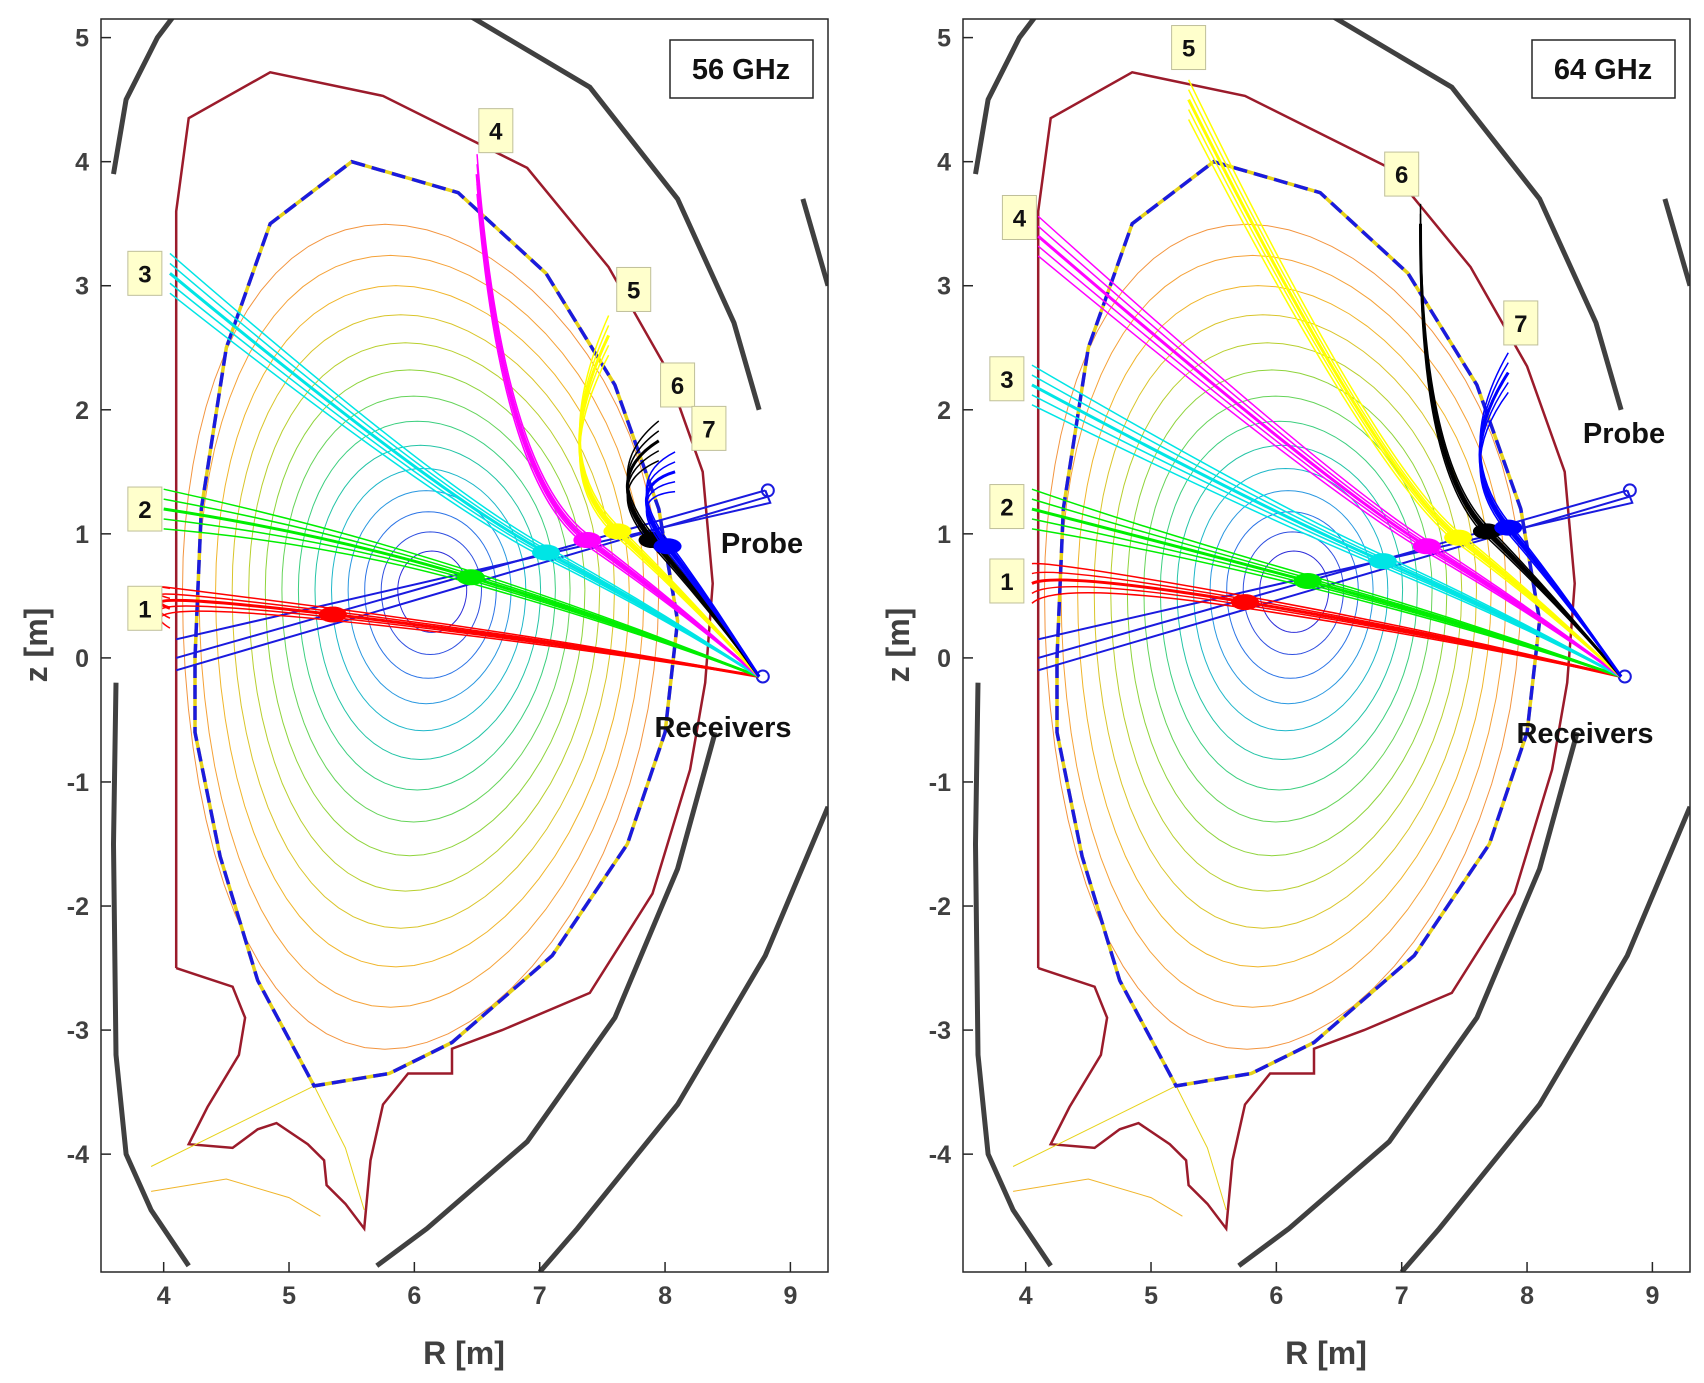 This screenshot has height=1383, width=1704. Describe the element at coordinates (940, 783) in the screenshot. I see `y-tick-label: -1` at that location.